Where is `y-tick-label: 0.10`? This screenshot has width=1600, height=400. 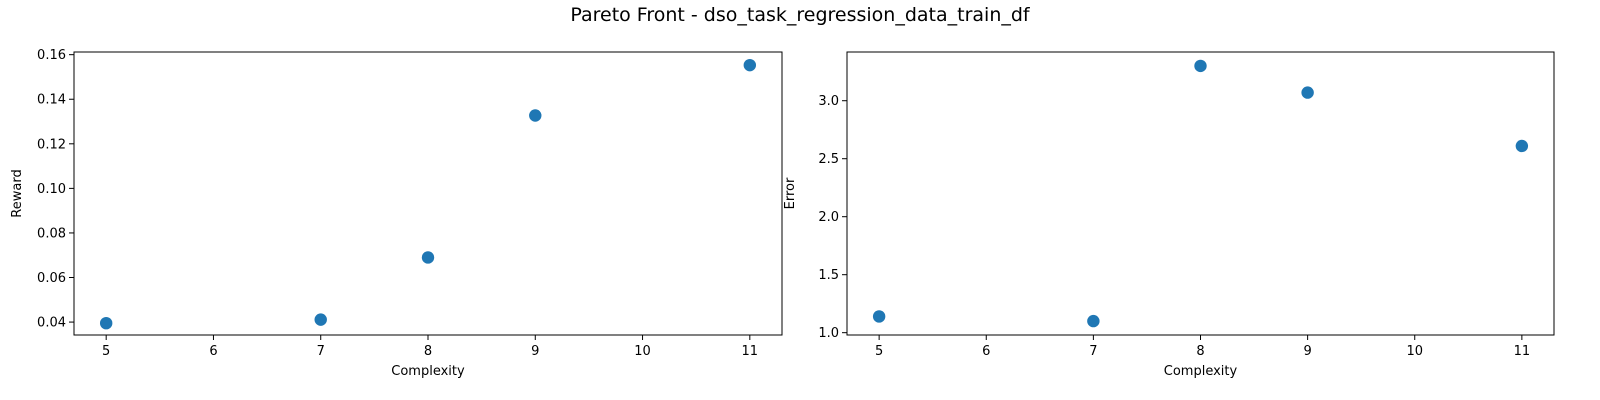
y-tick-label: 0.10 is located at coordinates (51, 189).